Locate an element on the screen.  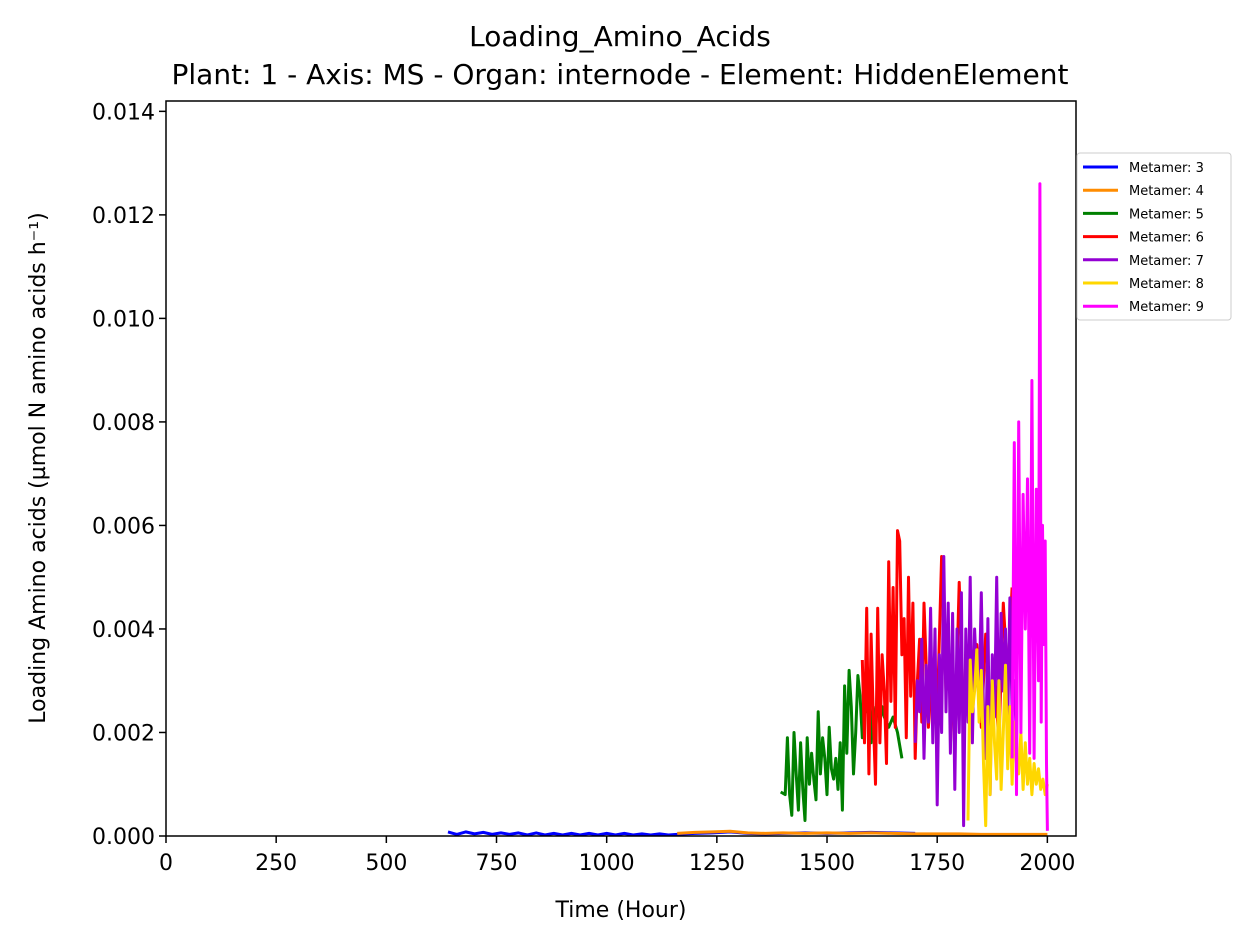
y-axis-ticks: 0.000 0.002 0.004 0.006 0.008 0.010 0.012 0.014 is located at coordinates (129, 475).